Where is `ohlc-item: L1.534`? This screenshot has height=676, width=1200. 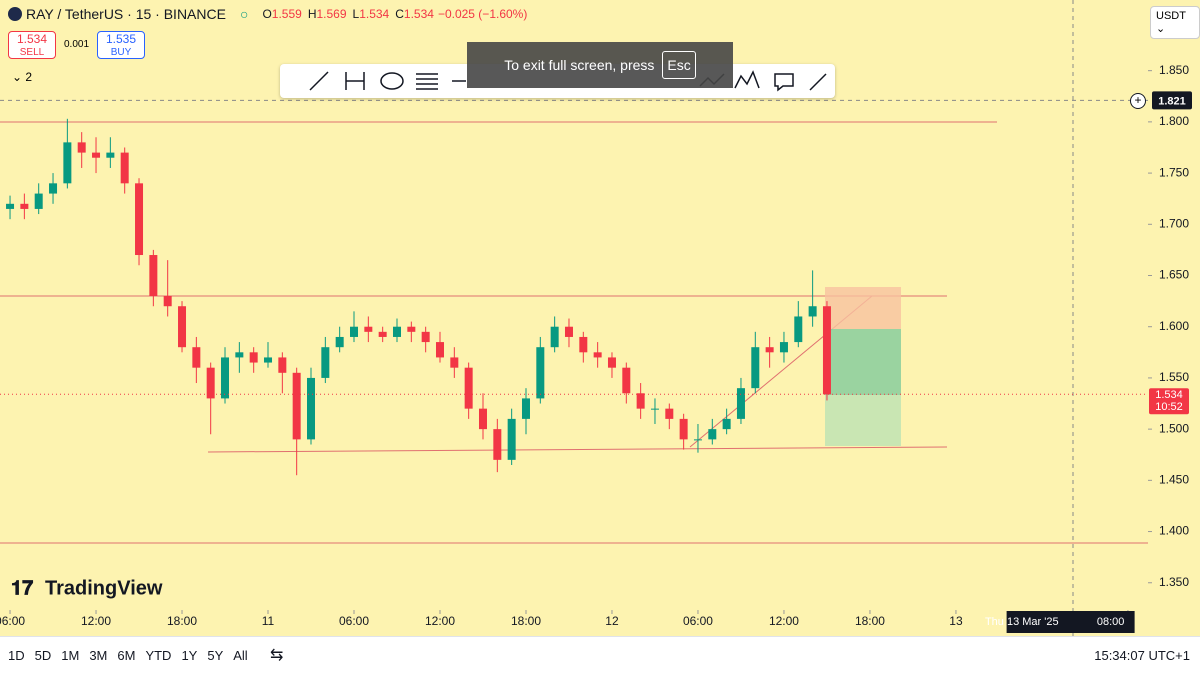
ohlc-item: L1.534 is located at coordinates (371, 14).